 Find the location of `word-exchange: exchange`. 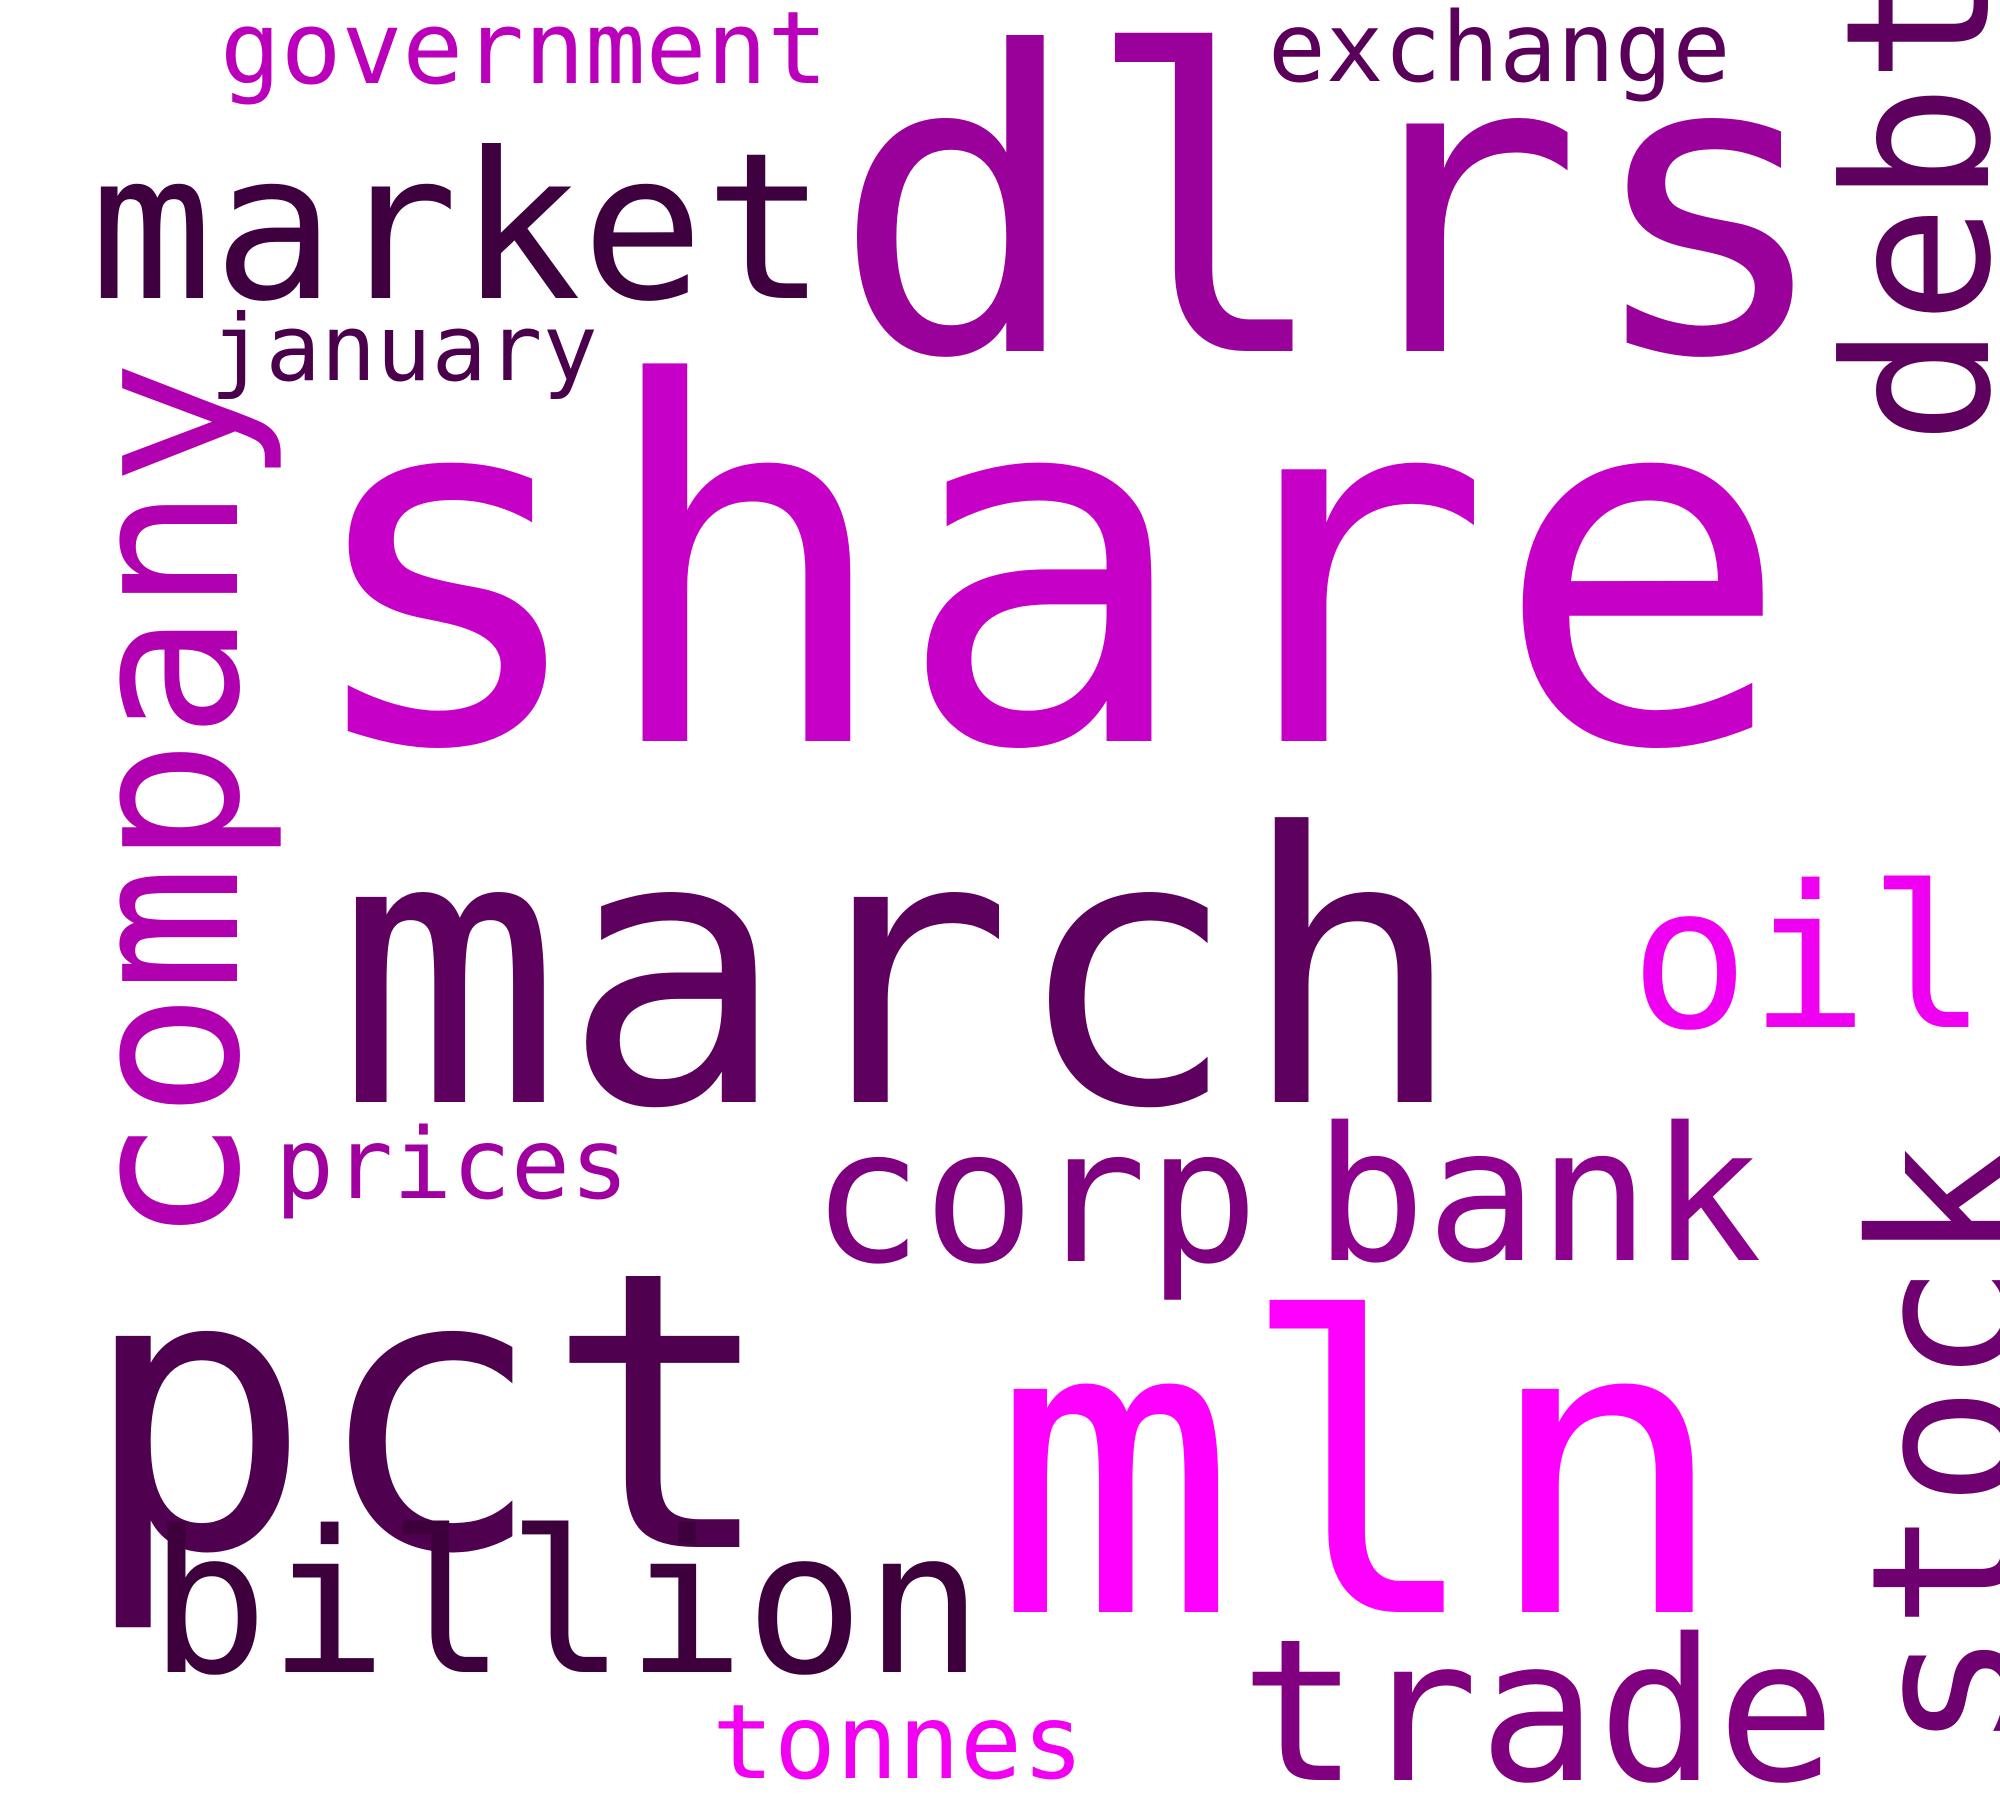

word-exchange: exchange is located at coordinates (1499, 52).